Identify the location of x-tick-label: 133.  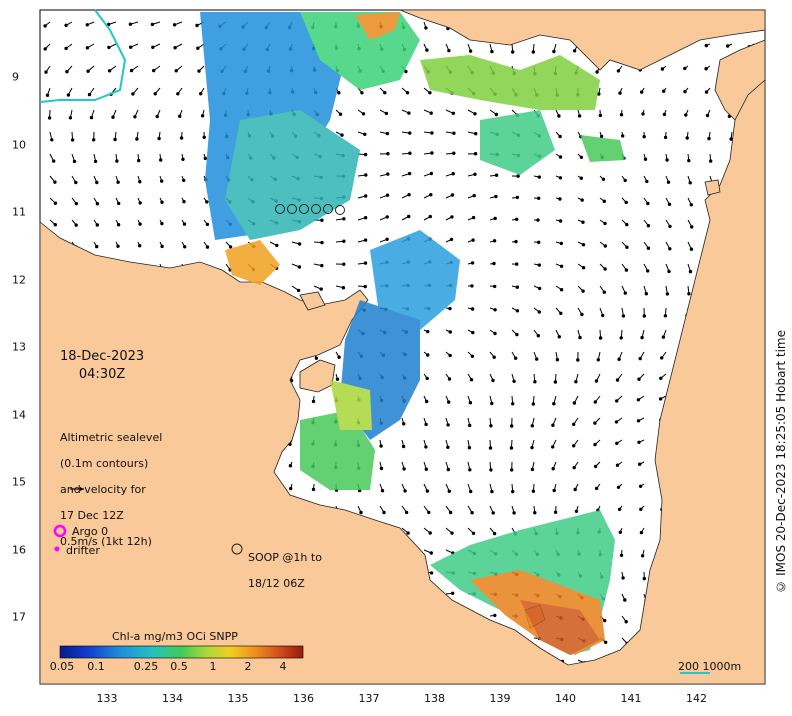
(107, 698).